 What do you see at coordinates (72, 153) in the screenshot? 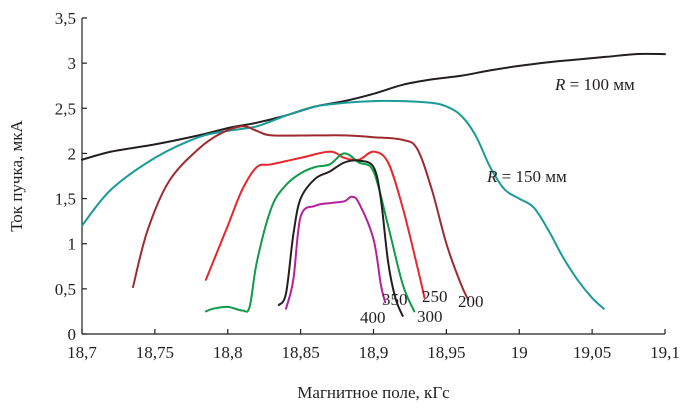
I see `y-tick-label: 2` at bounding box center [72, 153].